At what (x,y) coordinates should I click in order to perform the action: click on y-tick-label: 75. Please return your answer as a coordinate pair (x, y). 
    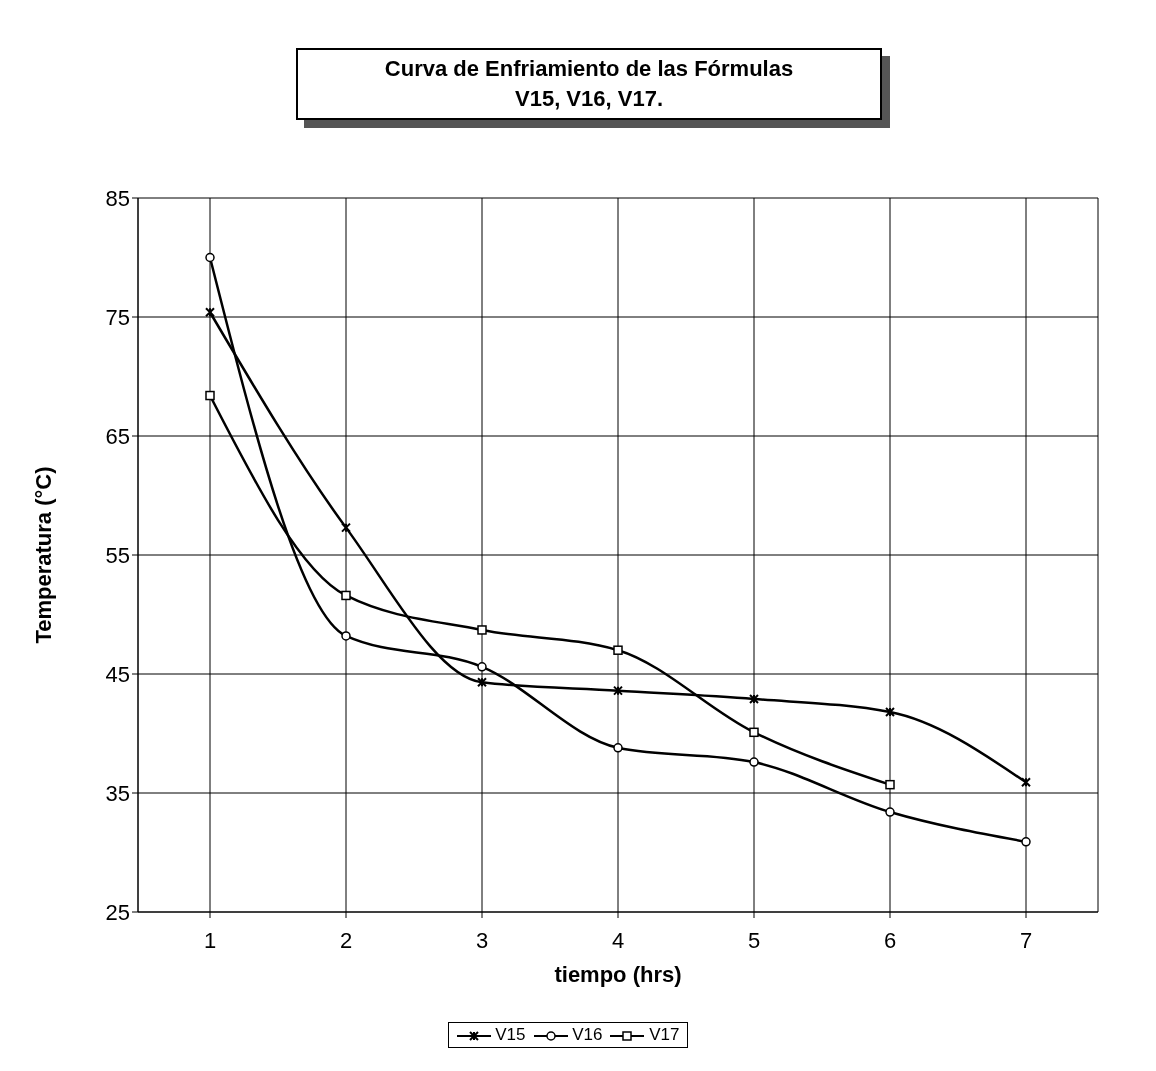
    Looking at the image, I should click on (117, 317).